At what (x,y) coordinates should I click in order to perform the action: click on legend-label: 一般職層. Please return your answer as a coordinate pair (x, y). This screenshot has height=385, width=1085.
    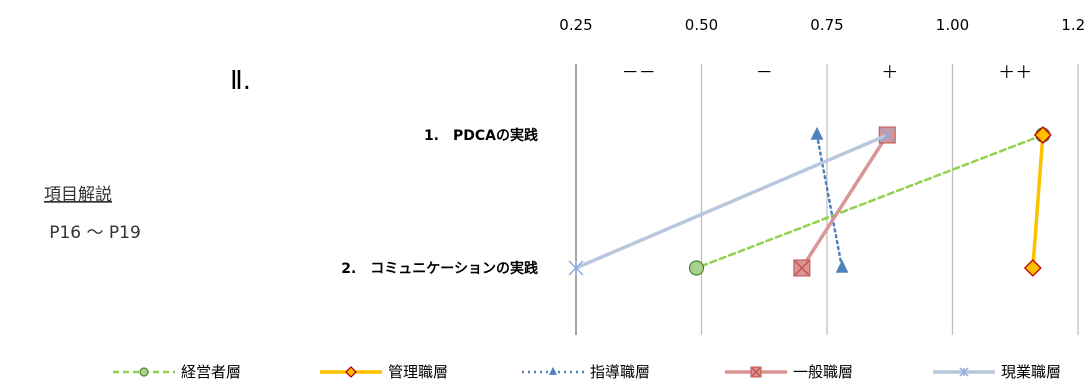
    Looking at the image, I should click on (823, 372).